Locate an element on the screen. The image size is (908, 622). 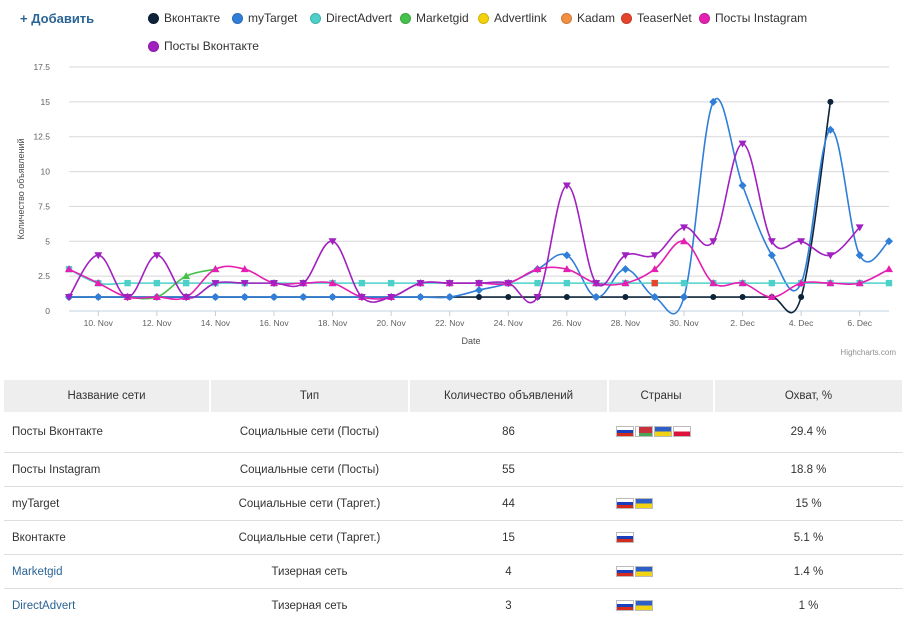
x-tick-label: 22. Nov is located at coordinates (450, 323).